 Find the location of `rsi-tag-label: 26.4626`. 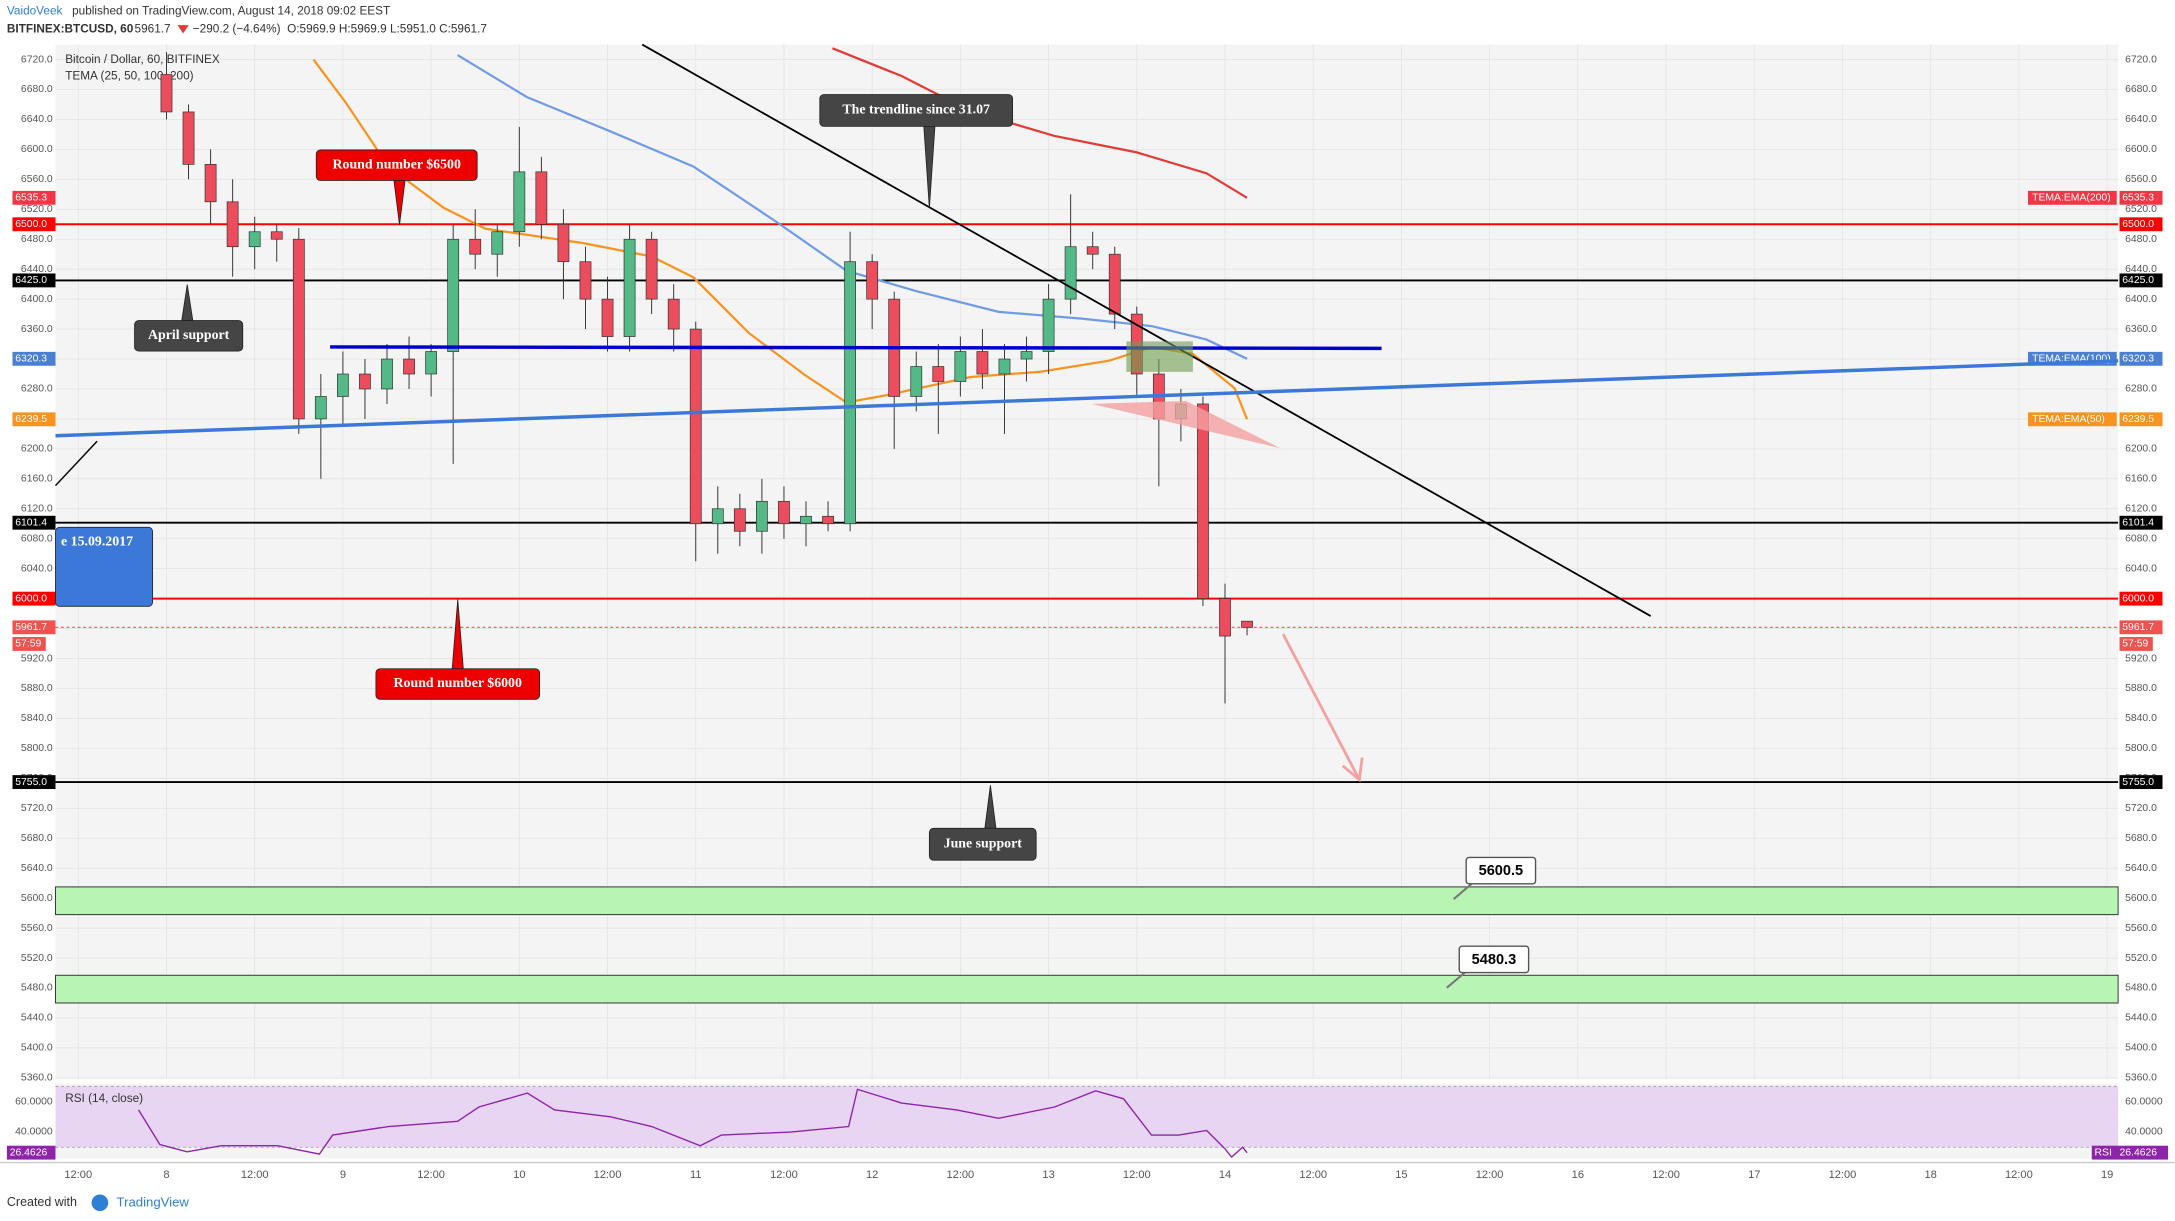

rsi-tag-label: 26.4626 is located at coordinates (2139, 1152).